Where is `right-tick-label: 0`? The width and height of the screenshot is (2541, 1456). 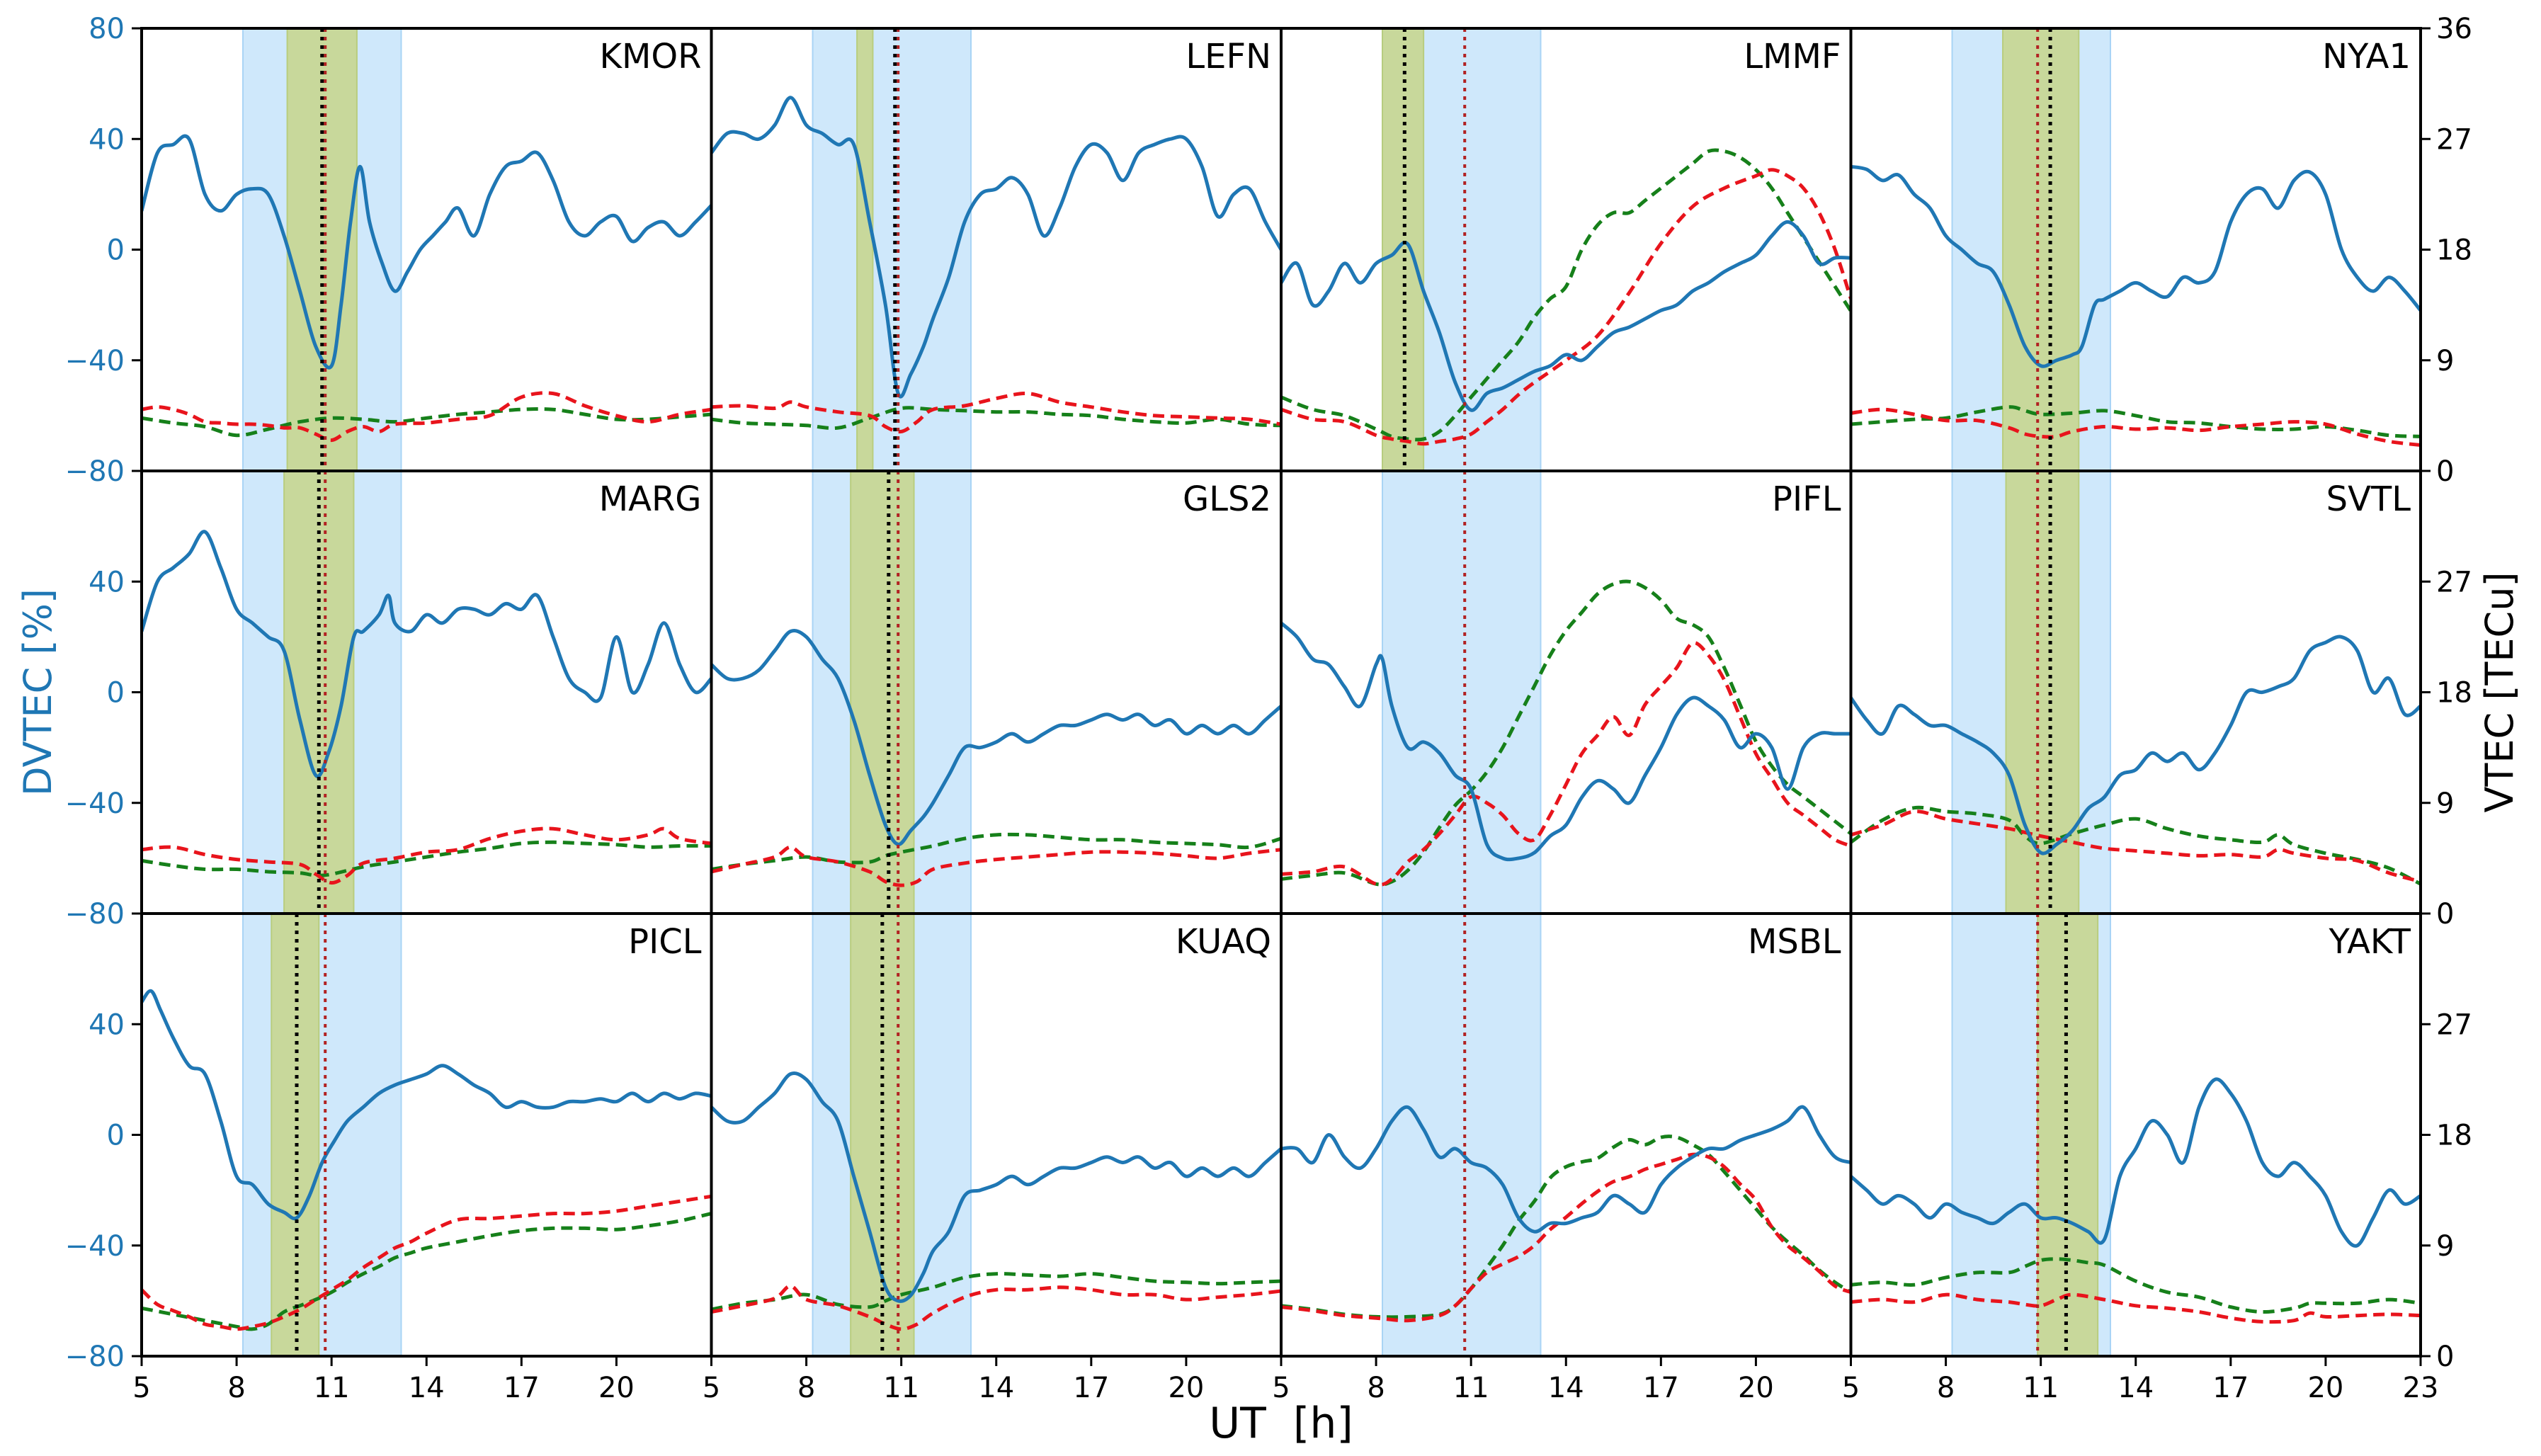 right-tick-label: 0 is located at coordinates (2445, 472).